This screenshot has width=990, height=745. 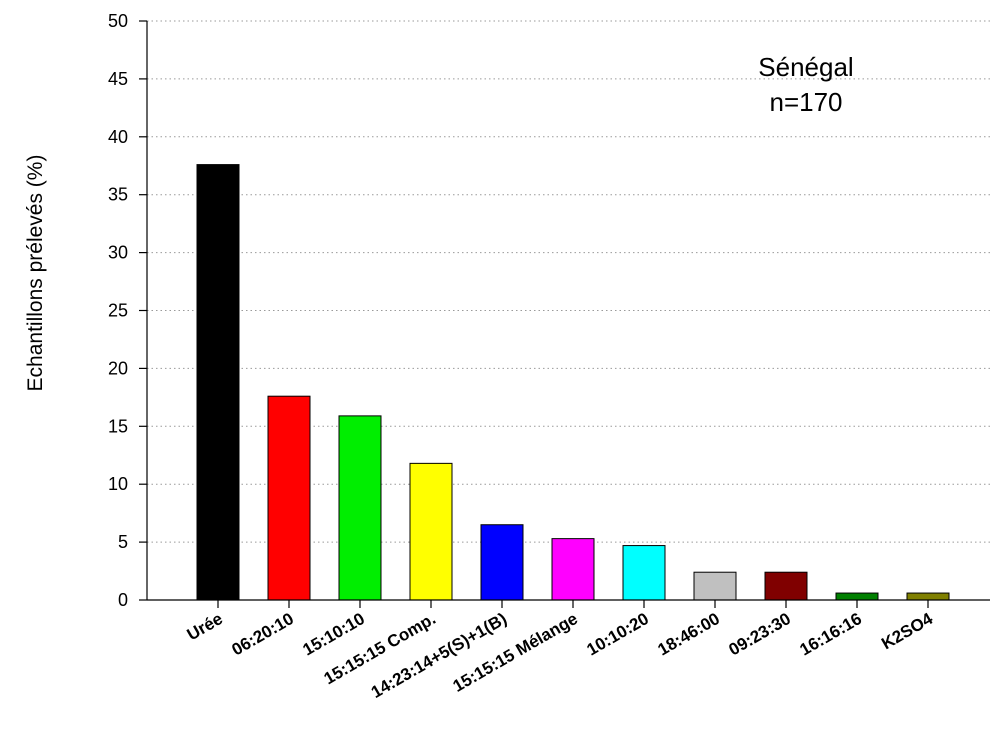 What do you see at coordinates (123, 542) in the screenshot?
I see `y-tick-label: 5` at bounding box center [123, 542].